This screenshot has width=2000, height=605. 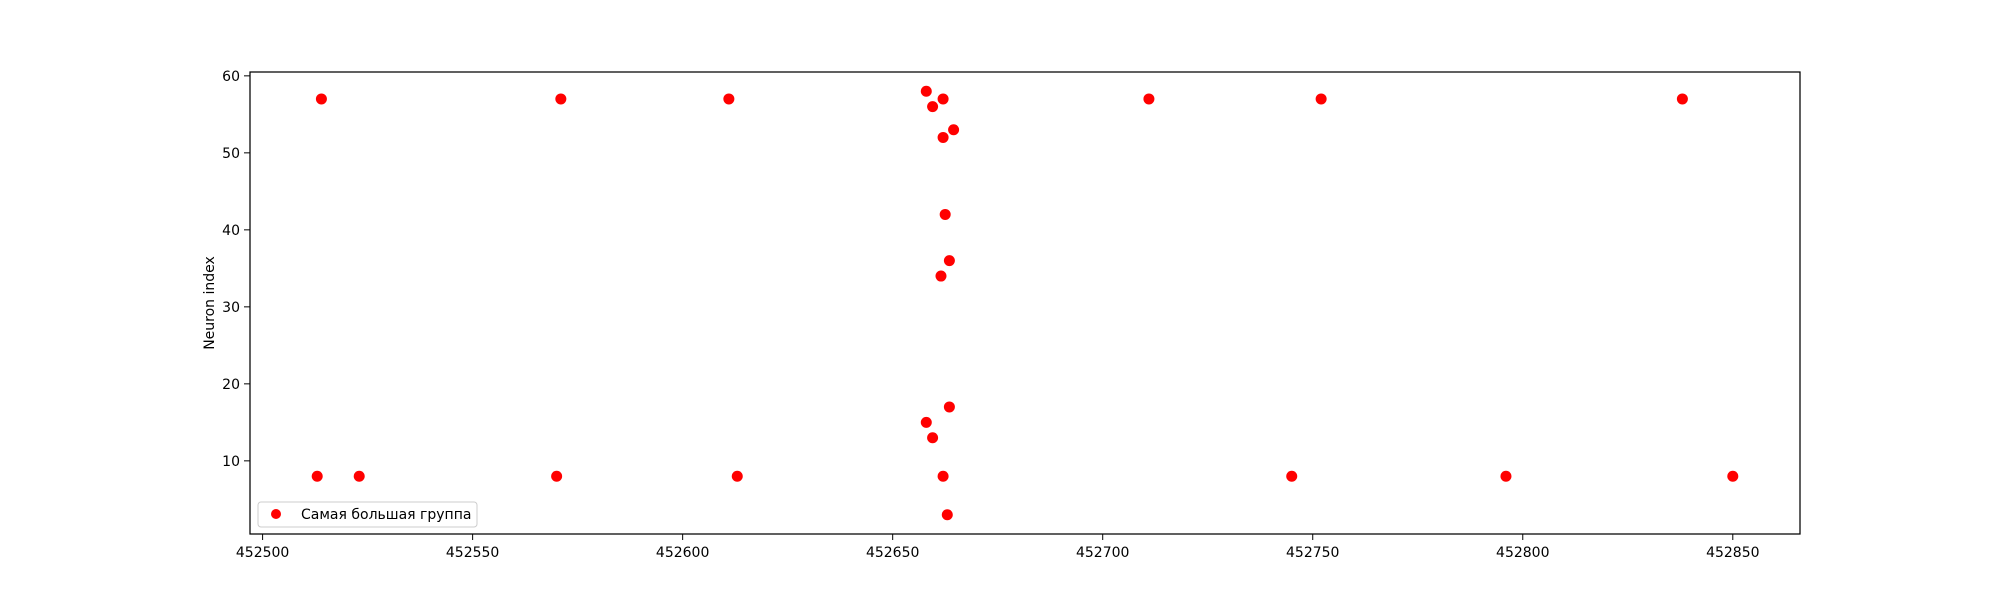 I want to click on x-tick-label: 452550, so click(x=472, y=553).